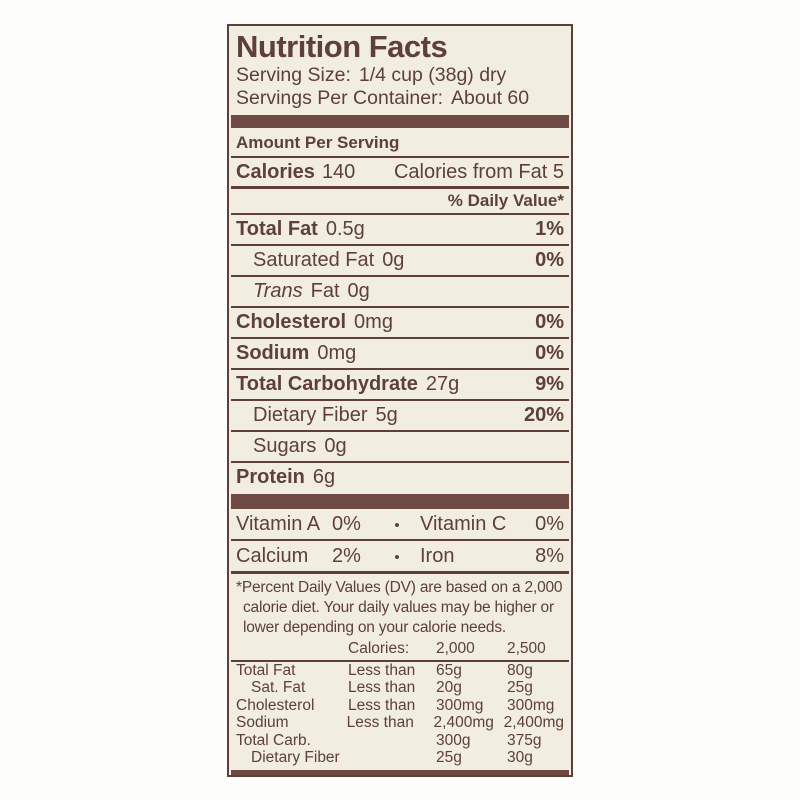  Describe the element at coordinates (314, 260) in the screenshot. I see `nutrient-name: Saturated Fat` at that location.